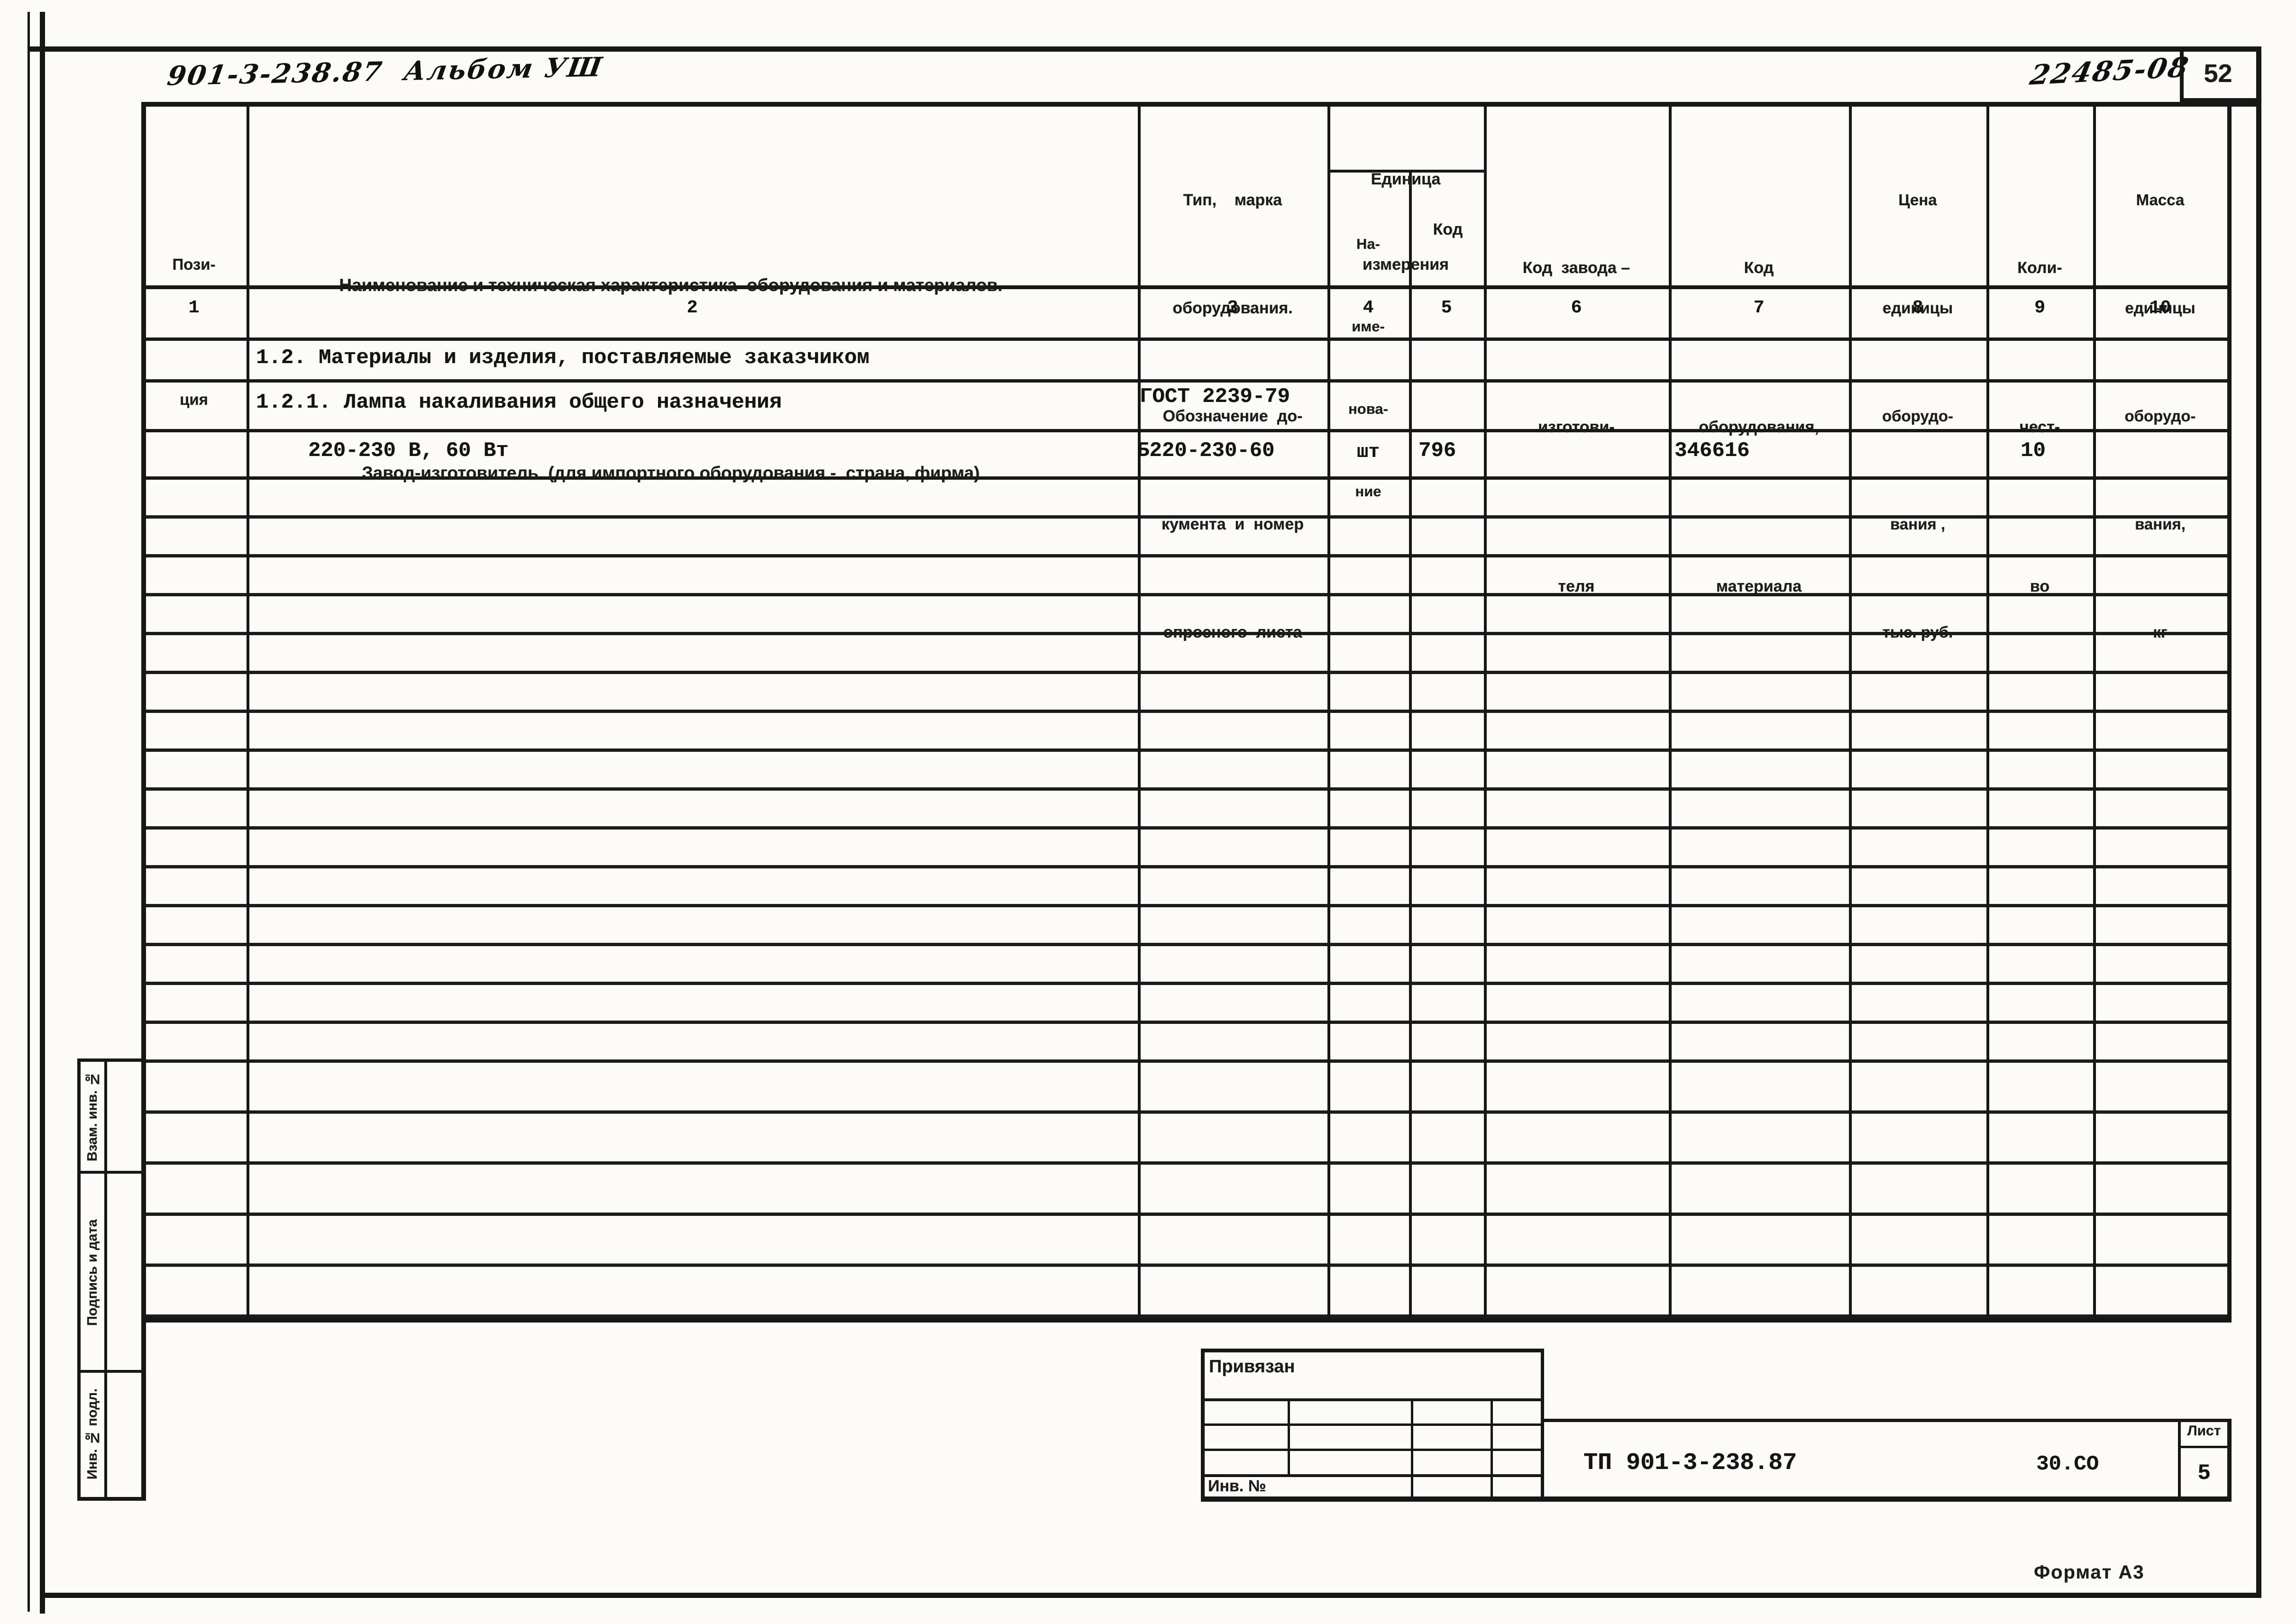 The image size is (2296, 1624). Describe the element at coordinates (1368, 326) in the screenshot. I see `header-line: име-` at that location.